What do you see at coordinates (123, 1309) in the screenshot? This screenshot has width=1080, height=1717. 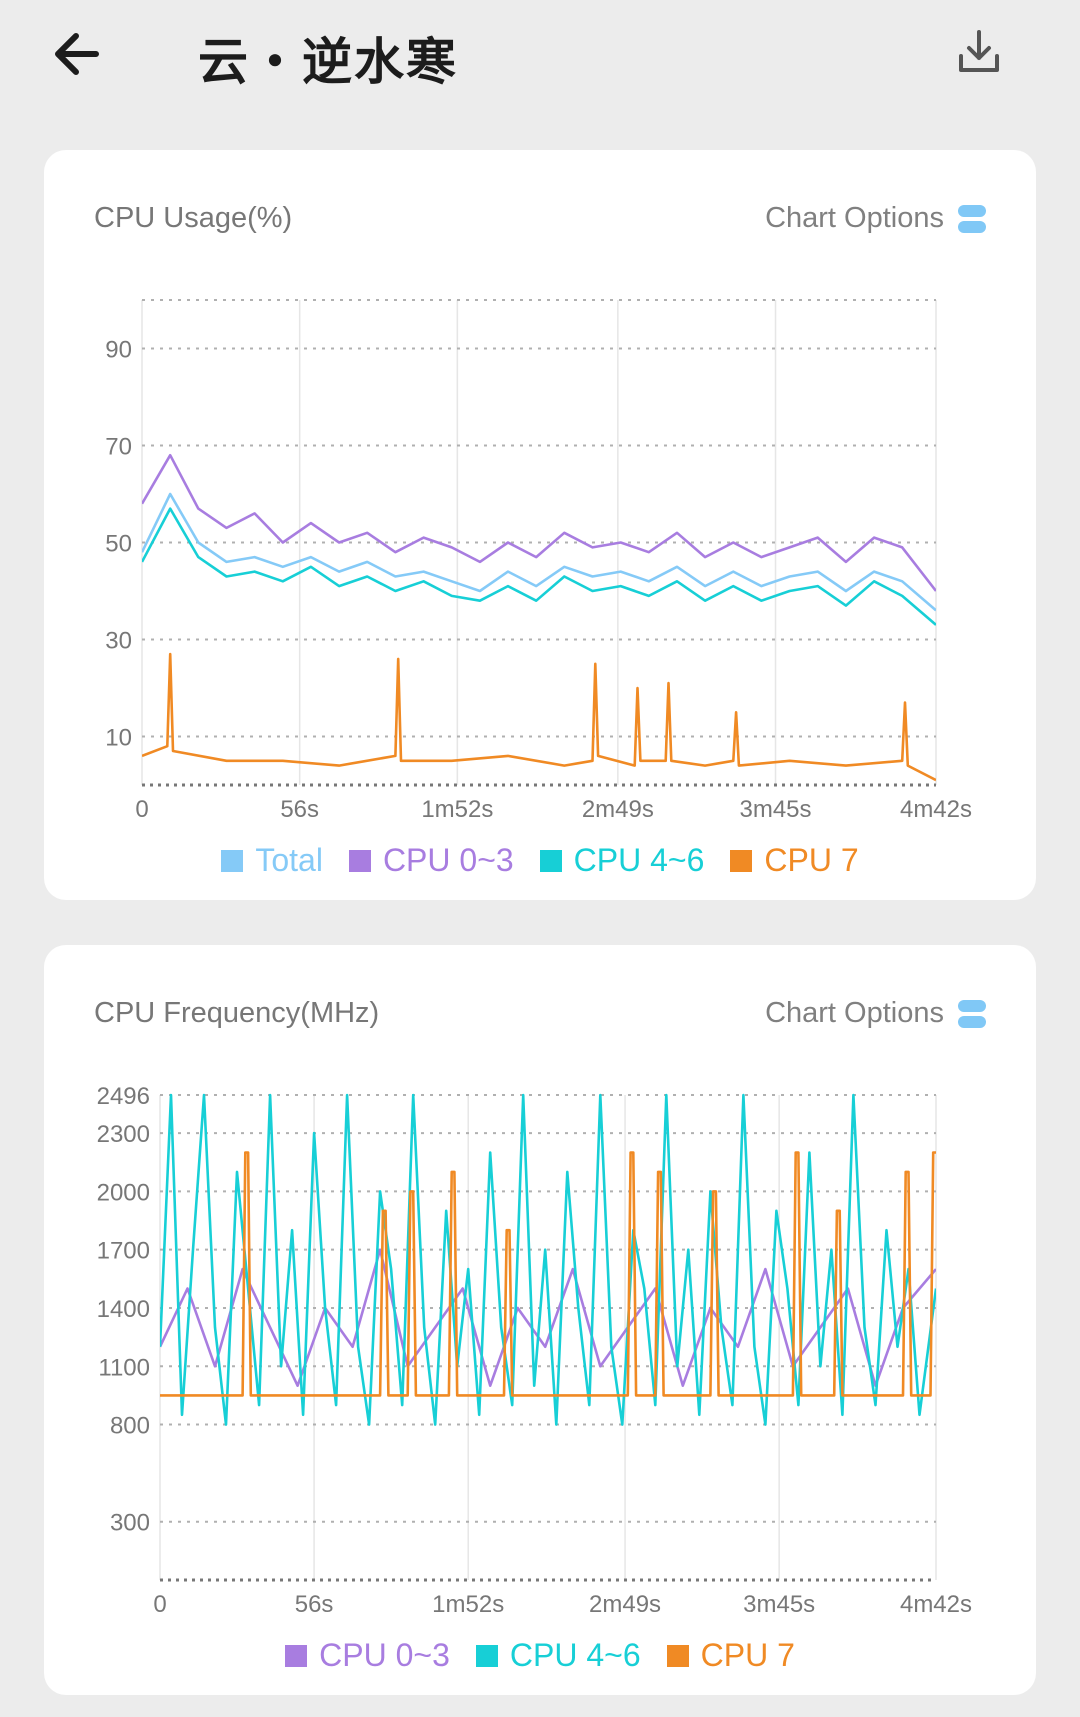 I see `y-tick-label: 1400` at bounding box center [123, 1309].